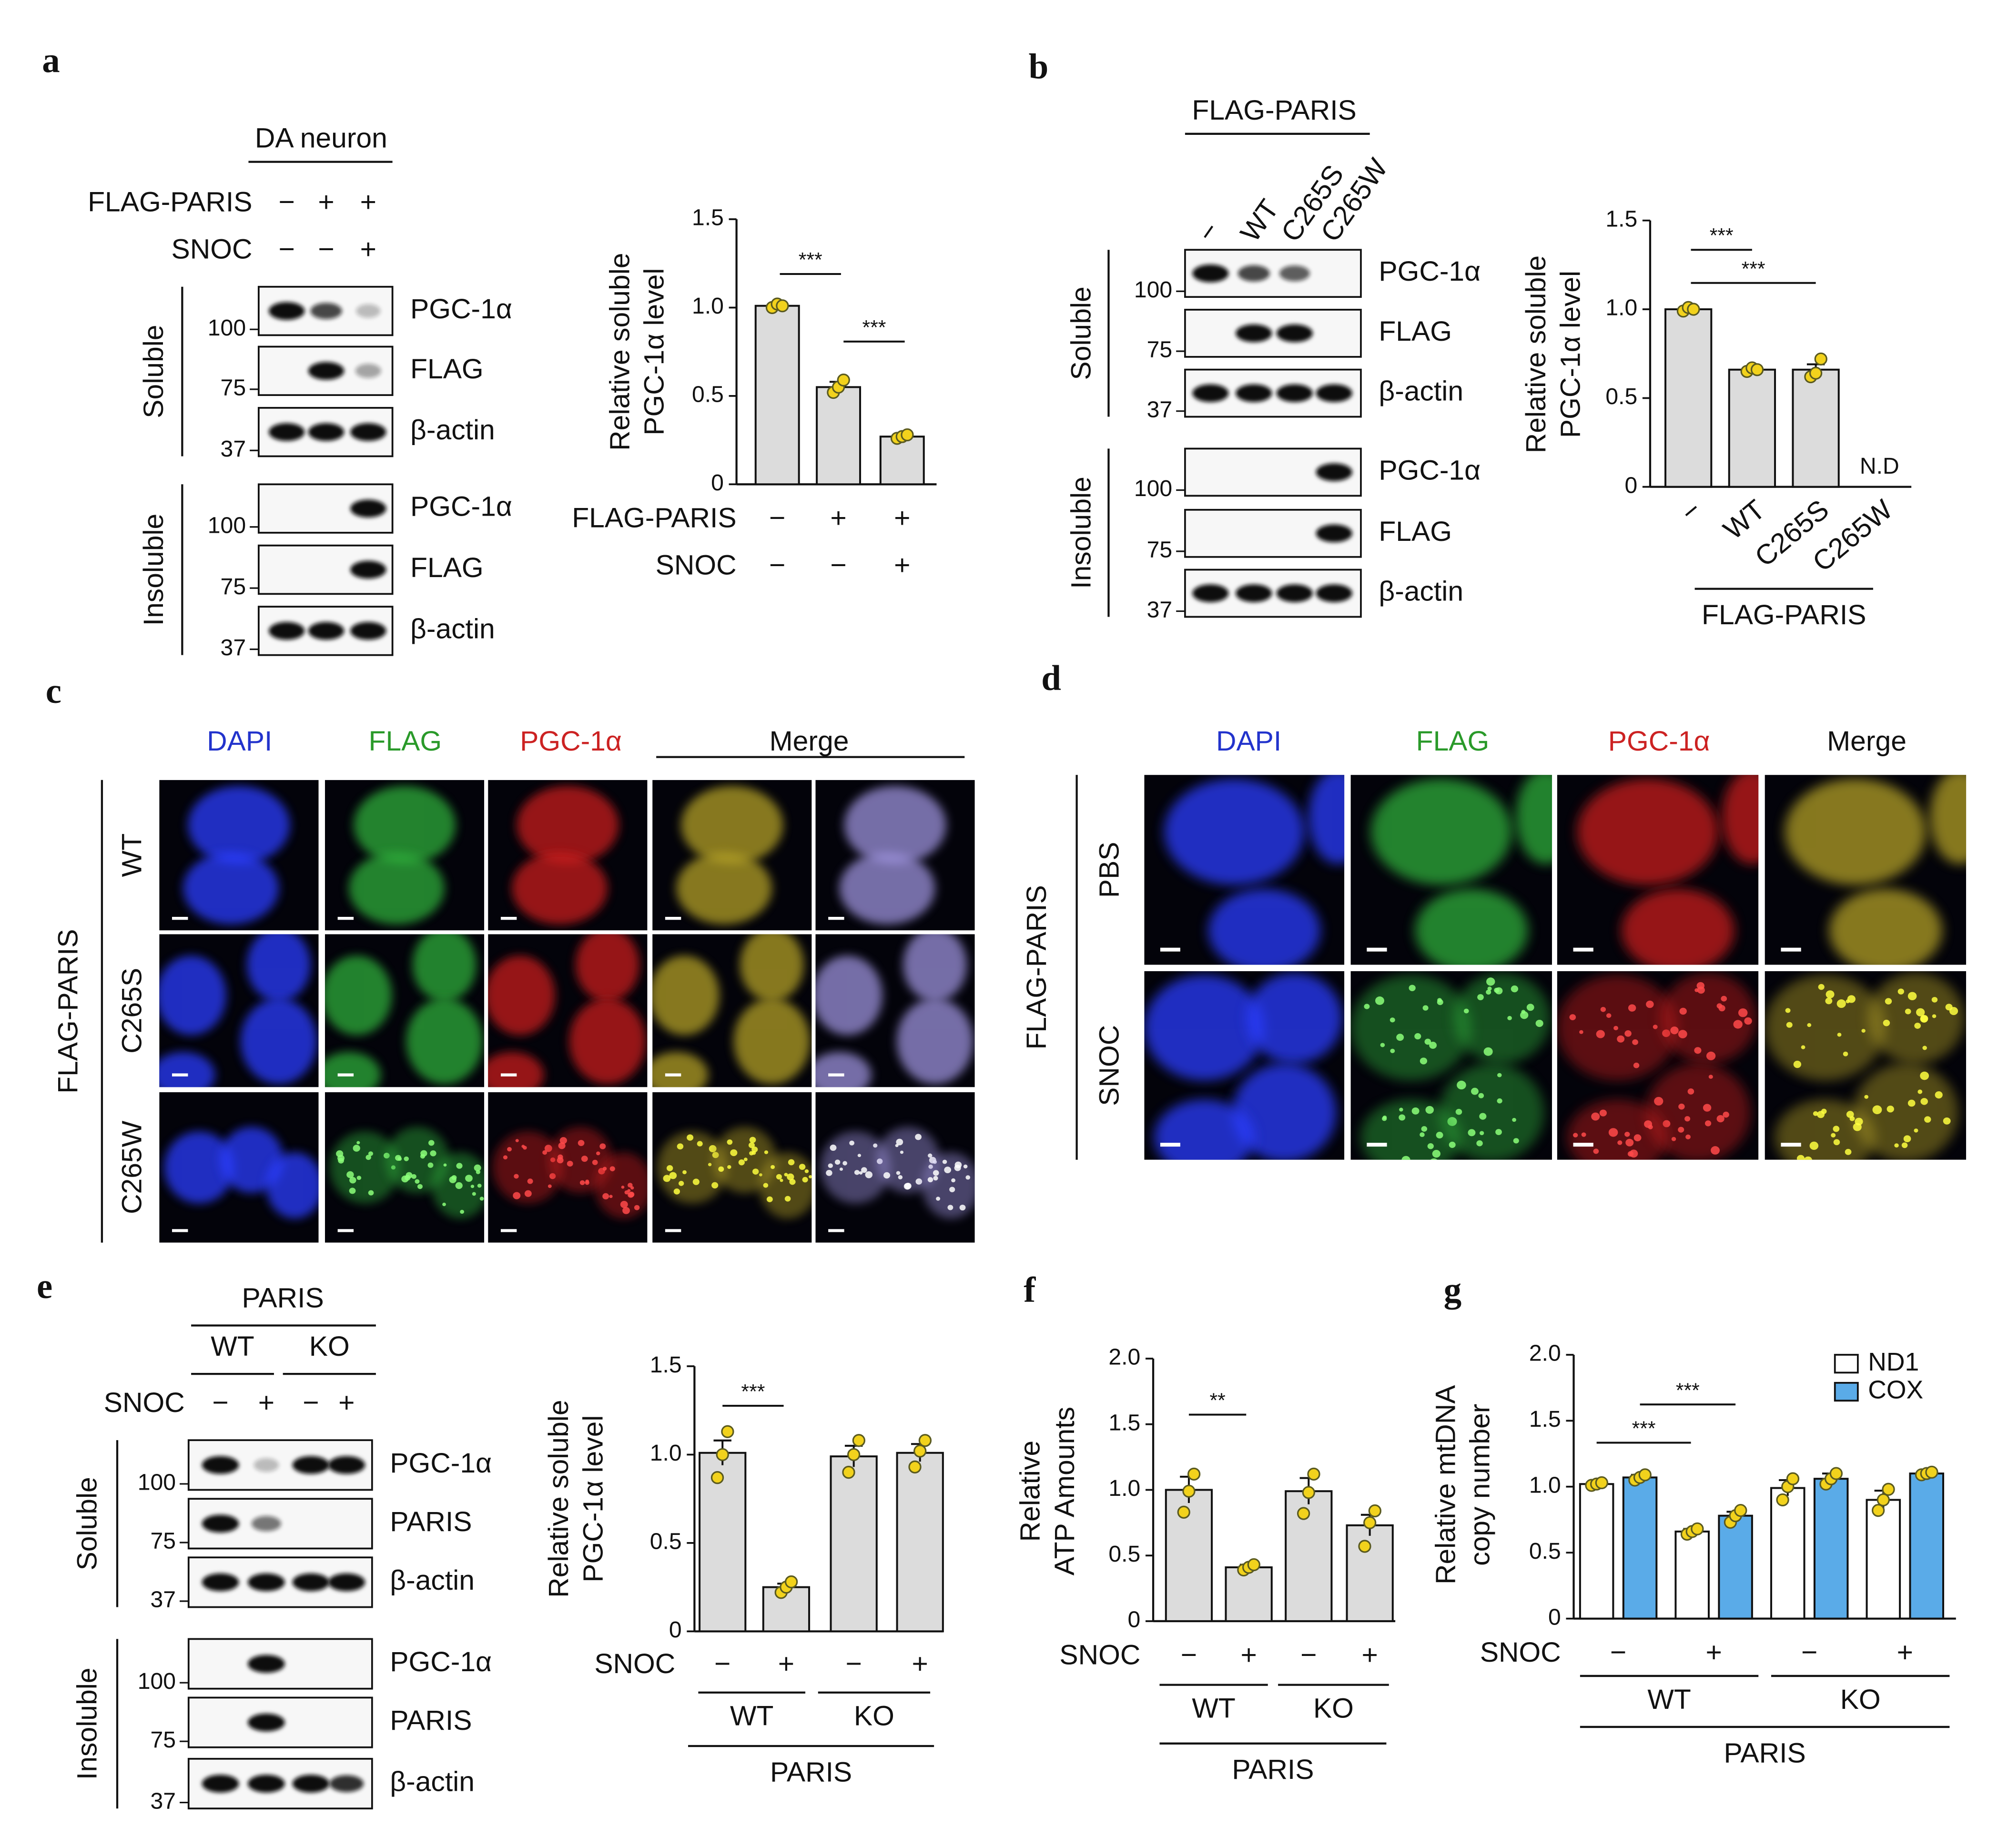 The image size is (1998, 1848). What do you see at coordinates (838, 518) in the screenshot?
I see `condition-mark: +` at bounding box center [838, 518].